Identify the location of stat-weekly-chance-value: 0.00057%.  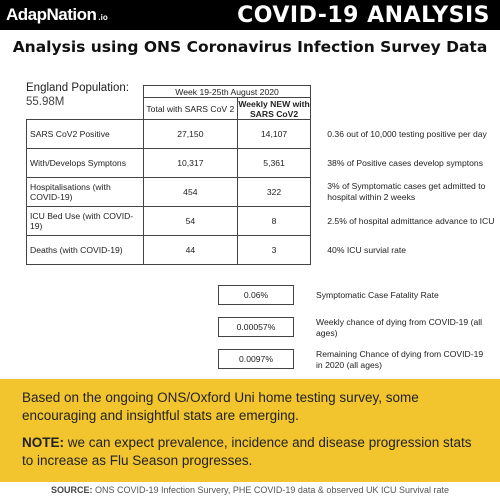
(256, 327).